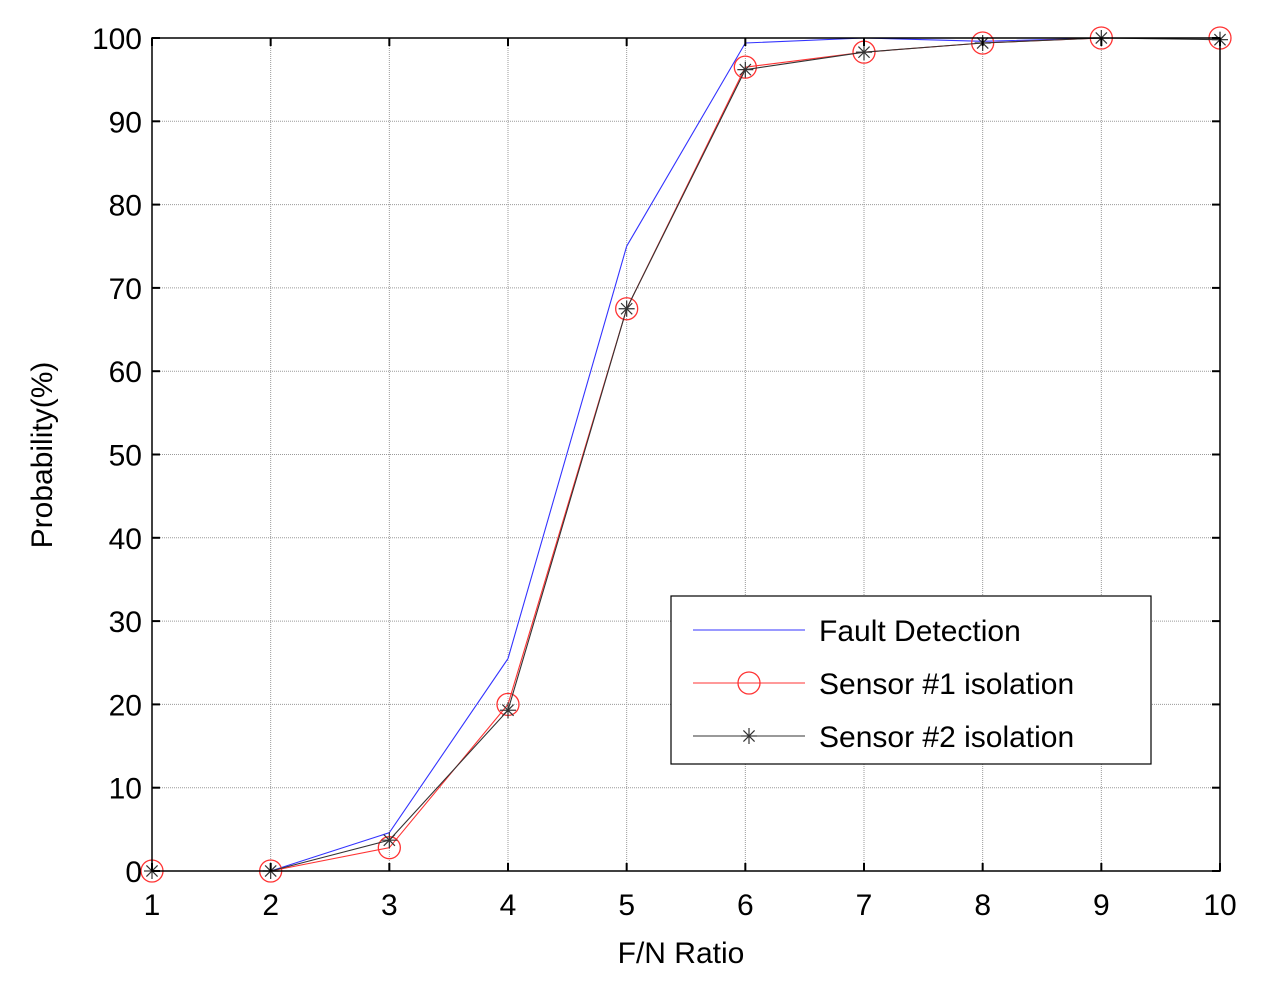 This screenshot has width=1266, height=990. What do you see at coordinates (125, 206) in the screenshot?
I see `y-tick-label: 80` at bounding box center [125, 206].